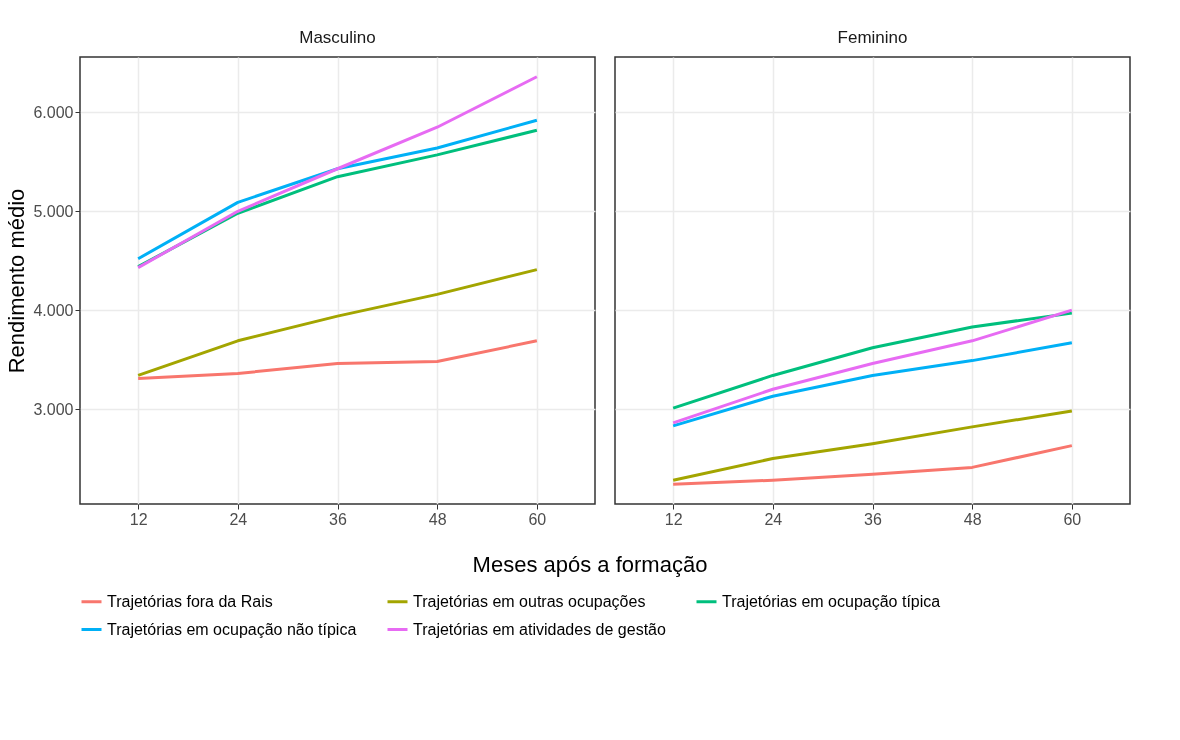 The image size is (1180, 740). What do you see at coordinates (529, 601) in the screenshot?
I see `legend-label: Trajetórias em outras ocupações` at bounding box center [529, 601].